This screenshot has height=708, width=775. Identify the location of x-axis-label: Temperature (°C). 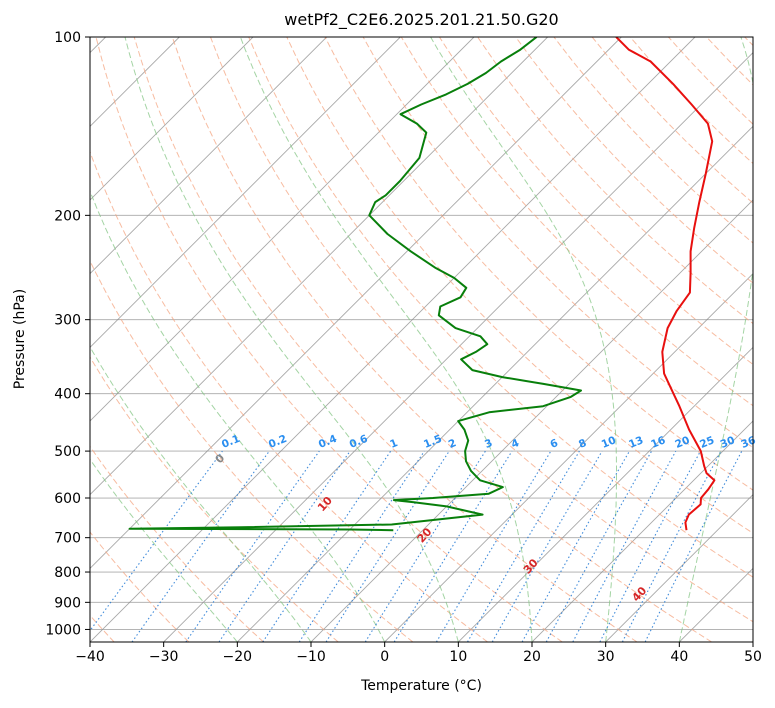
(421, 686).